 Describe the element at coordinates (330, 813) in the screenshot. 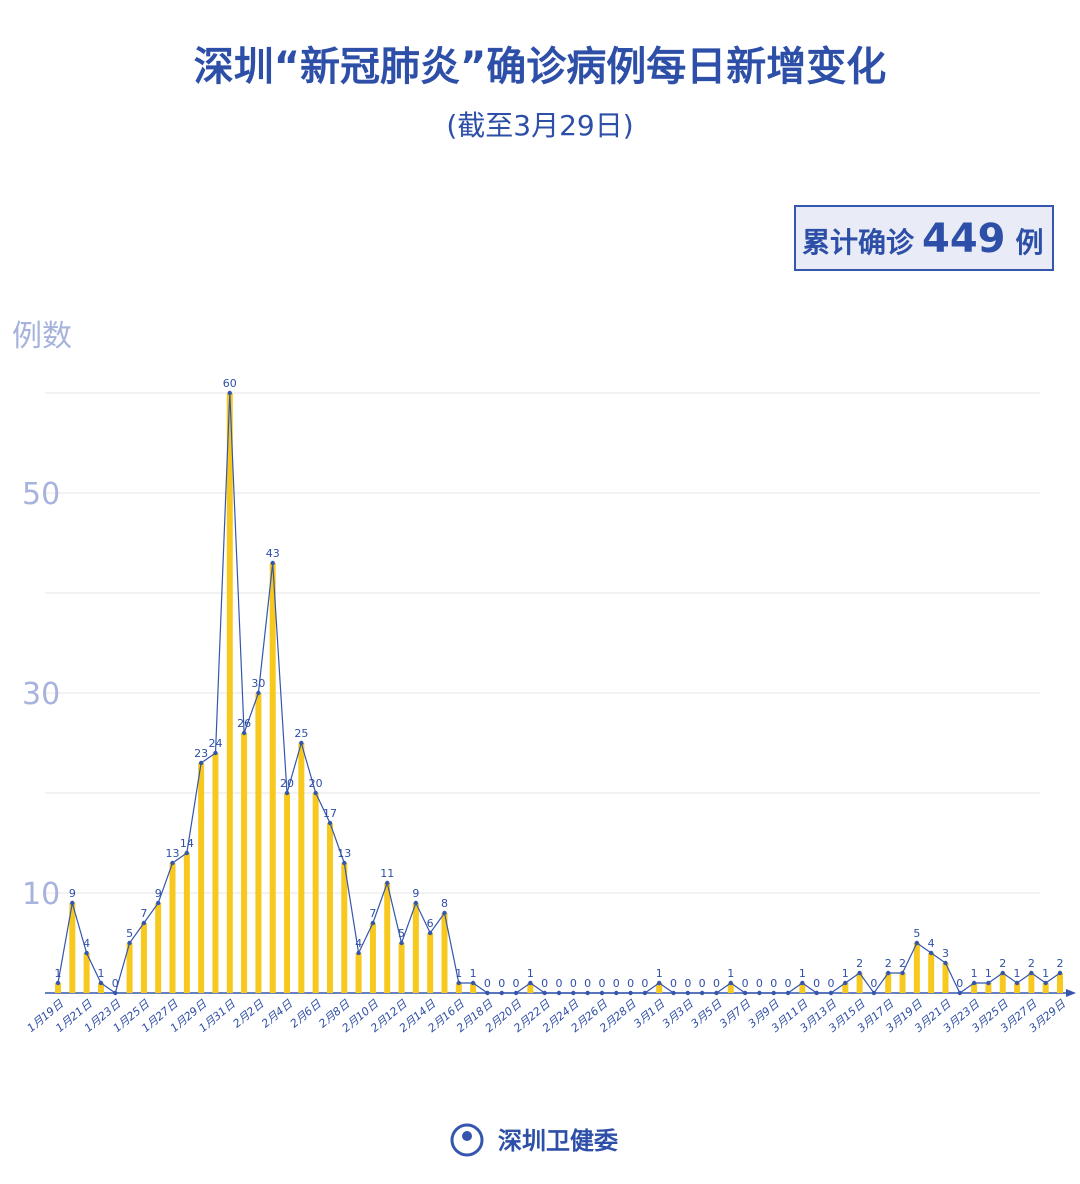

I see `data-label: 17` at that location.